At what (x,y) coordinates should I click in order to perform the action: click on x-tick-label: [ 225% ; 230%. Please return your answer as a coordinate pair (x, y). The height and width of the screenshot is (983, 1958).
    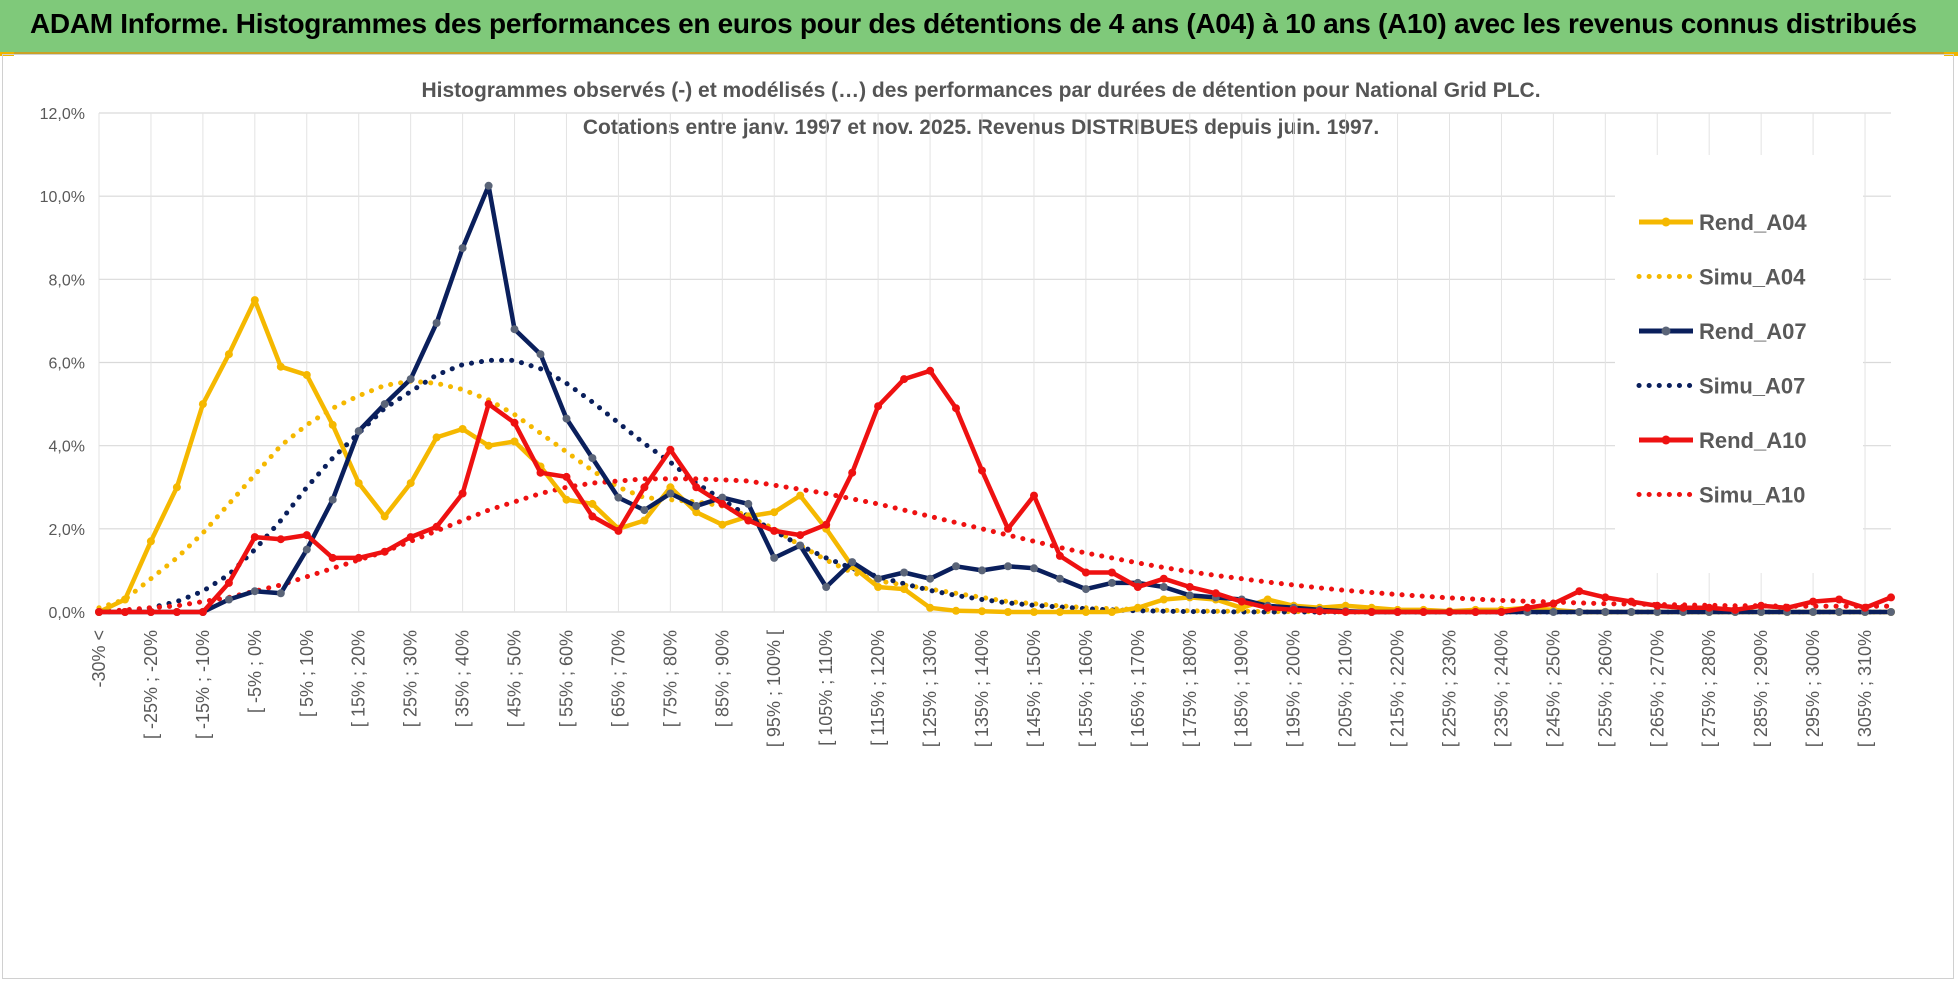
    Looking at the image, I should click on (1450, 688).